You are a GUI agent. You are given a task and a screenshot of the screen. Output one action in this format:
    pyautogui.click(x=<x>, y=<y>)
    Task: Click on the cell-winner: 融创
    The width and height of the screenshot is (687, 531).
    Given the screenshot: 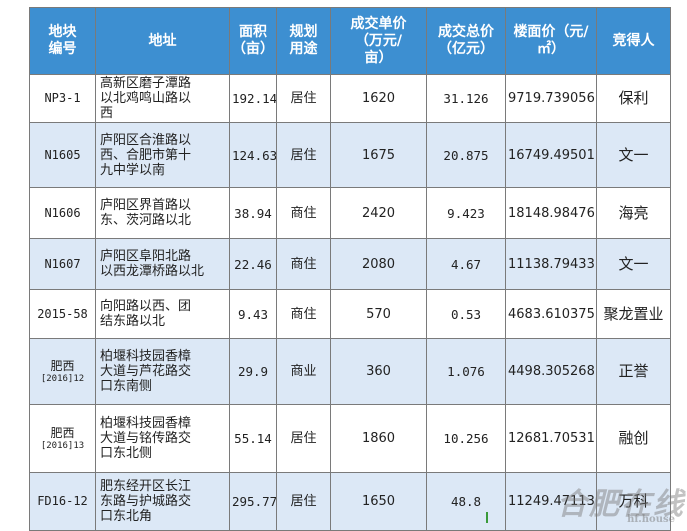 What is the action you would take?
    pyautogui.click(x=633, y=438)
    